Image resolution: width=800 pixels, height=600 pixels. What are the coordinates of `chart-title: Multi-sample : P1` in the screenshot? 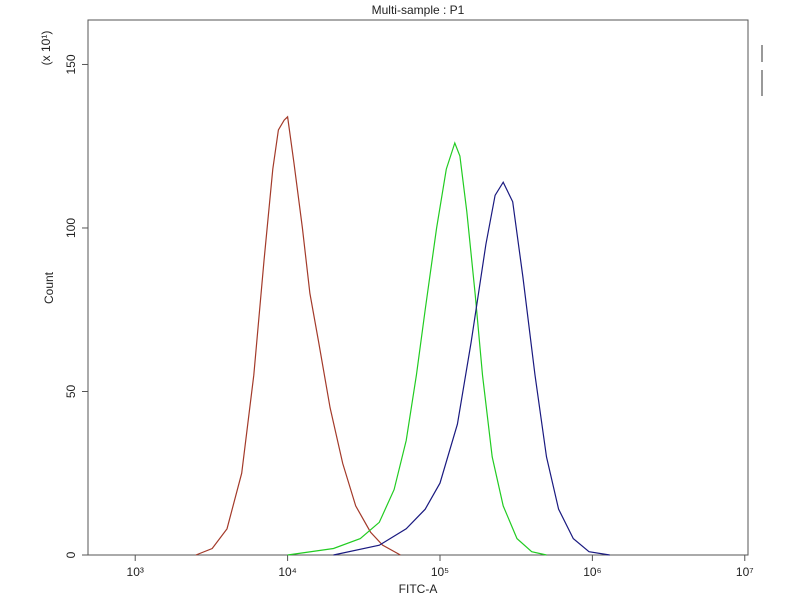 It's located at (418, 10).